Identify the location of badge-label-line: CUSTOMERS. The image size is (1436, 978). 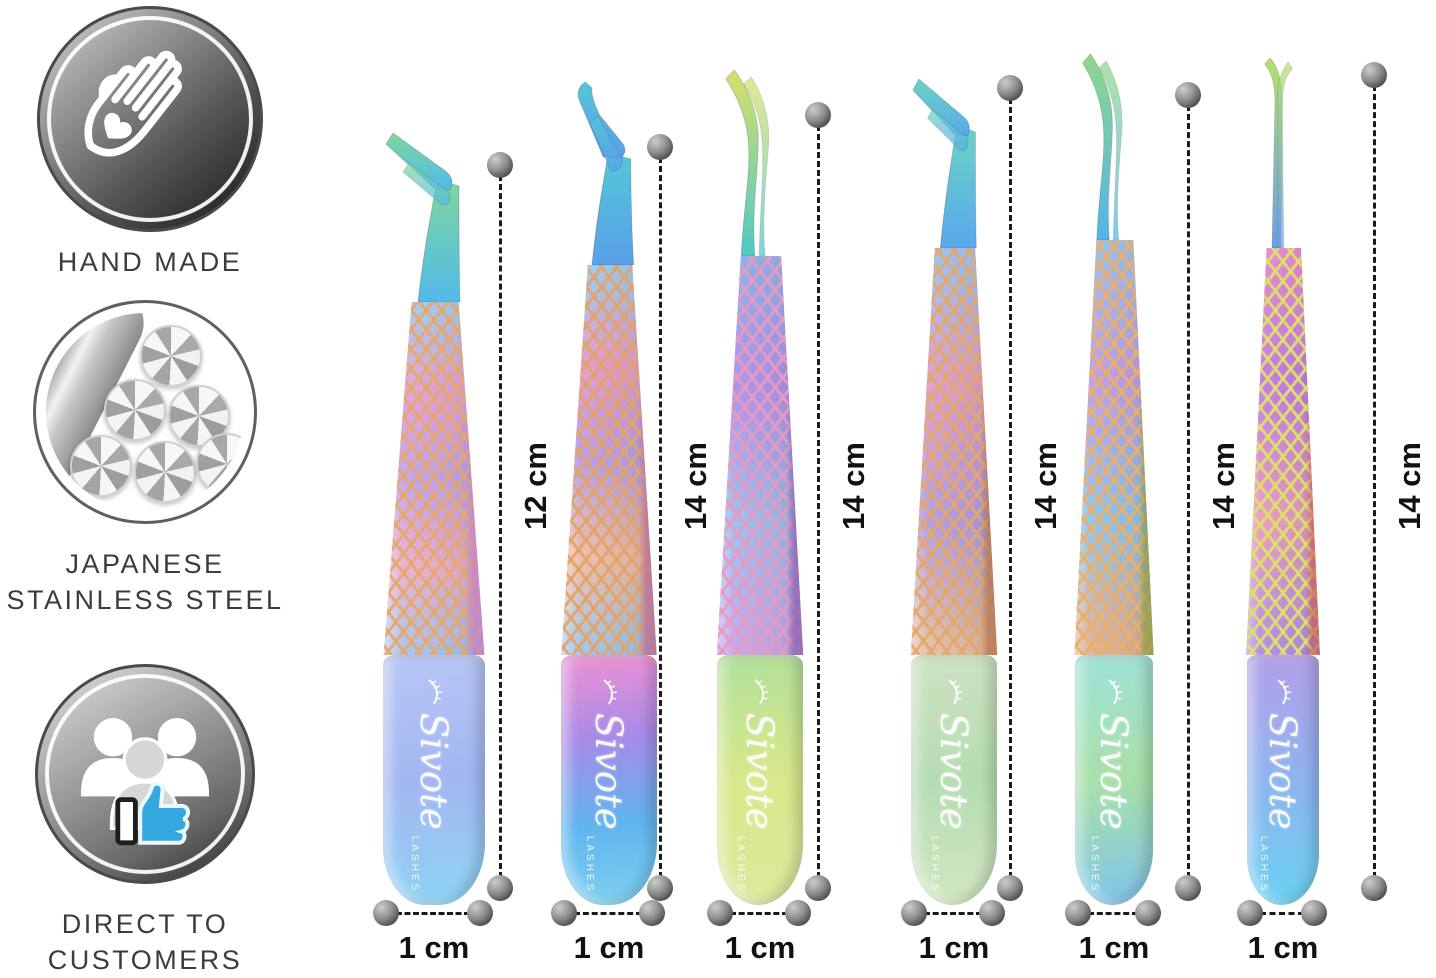
(145, 960).